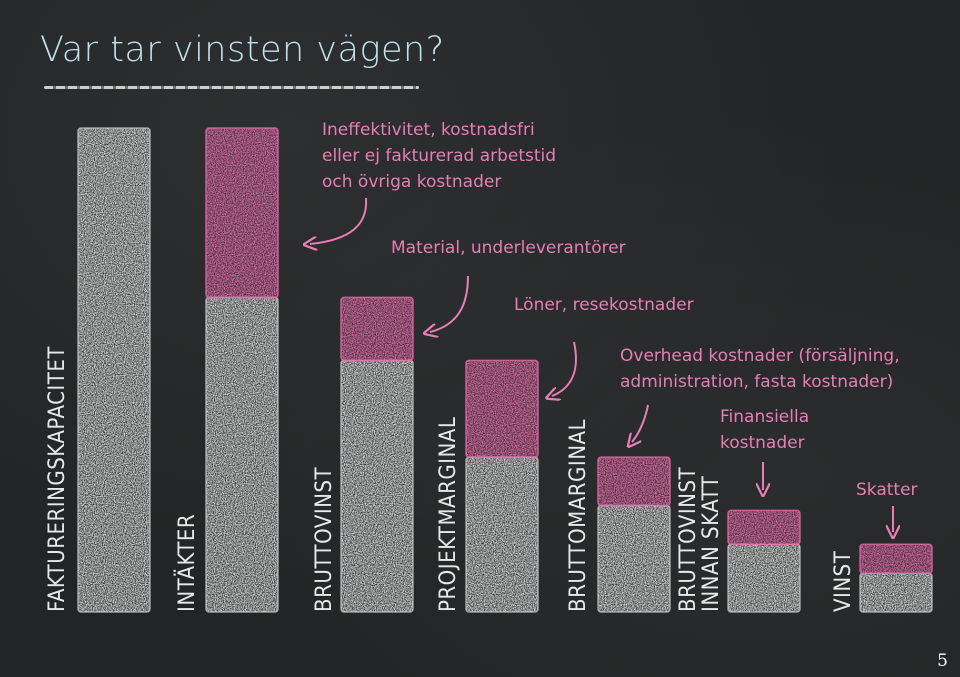 This screenshot has height=677, width=960. What do you see at coordinates (578, 515) in the screenshot?
I see `category-label-bruttomarginal: BRUTTOMARGINAL` at bounding box center [578, 515].